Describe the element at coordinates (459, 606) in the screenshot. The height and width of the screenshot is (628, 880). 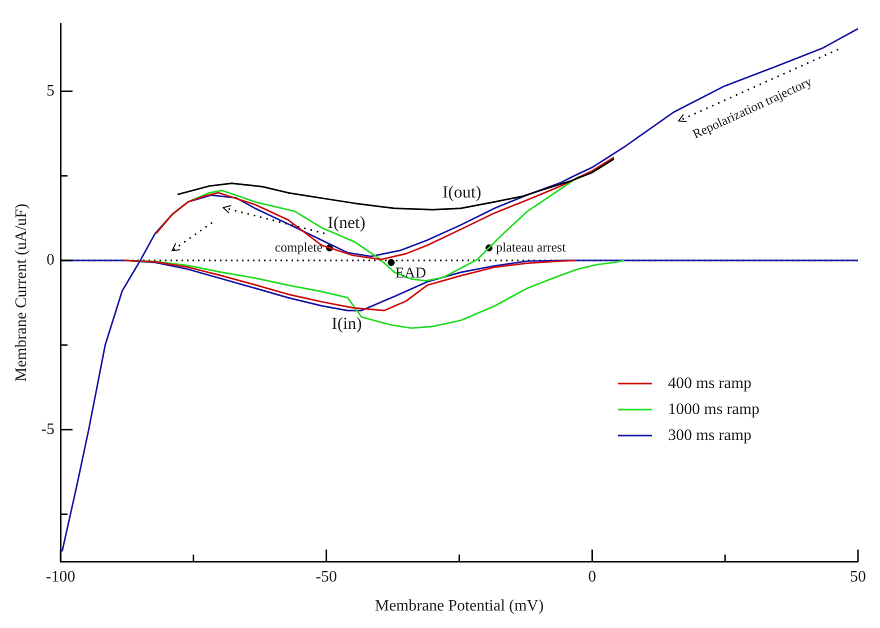
I see `x-axis-title: Membrane Potential (mV)` at that location.